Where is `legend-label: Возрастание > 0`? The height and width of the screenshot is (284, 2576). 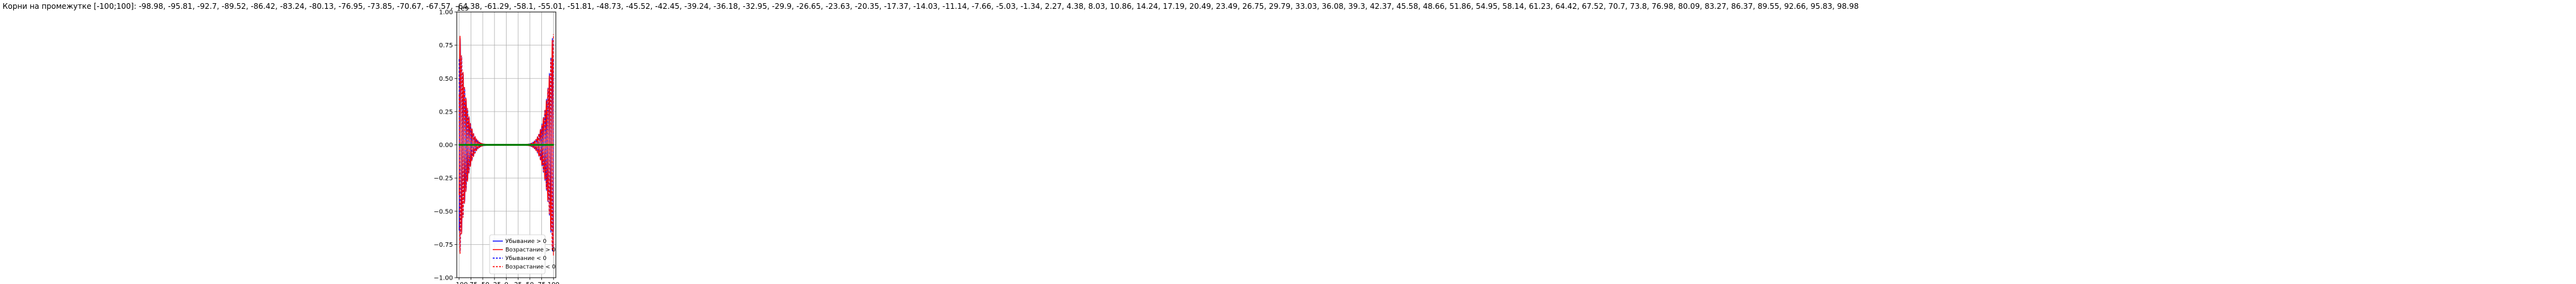 legend-label: Возрастание > 0 is located at coordinates (530, 250).